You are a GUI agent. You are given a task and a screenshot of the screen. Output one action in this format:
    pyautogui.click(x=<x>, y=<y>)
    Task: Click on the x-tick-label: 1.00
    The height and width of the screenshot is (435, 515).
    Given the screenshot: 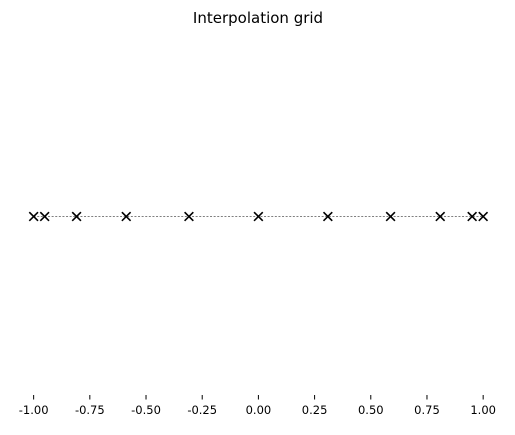 What is the action you would take?
    pyautogui.click(x=483, y=410)
    